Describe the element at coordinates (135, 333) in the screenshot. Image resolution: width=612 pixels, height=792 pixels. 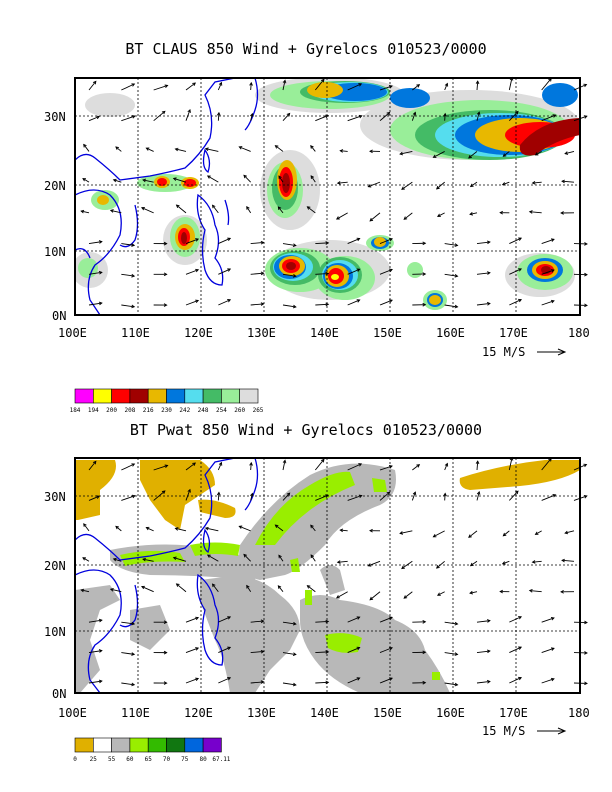
I see `x-tick-label: 110E` at that location.